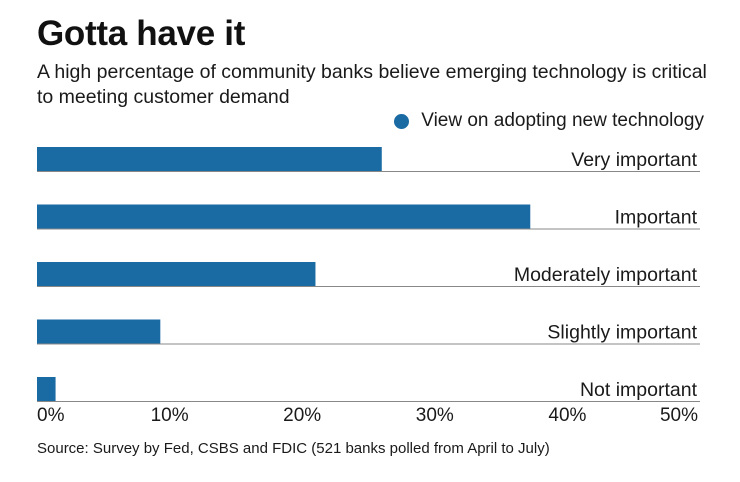  Describe the element at coordinates (46, 389) in the screenshot. I see `bar-not-important` at that location.